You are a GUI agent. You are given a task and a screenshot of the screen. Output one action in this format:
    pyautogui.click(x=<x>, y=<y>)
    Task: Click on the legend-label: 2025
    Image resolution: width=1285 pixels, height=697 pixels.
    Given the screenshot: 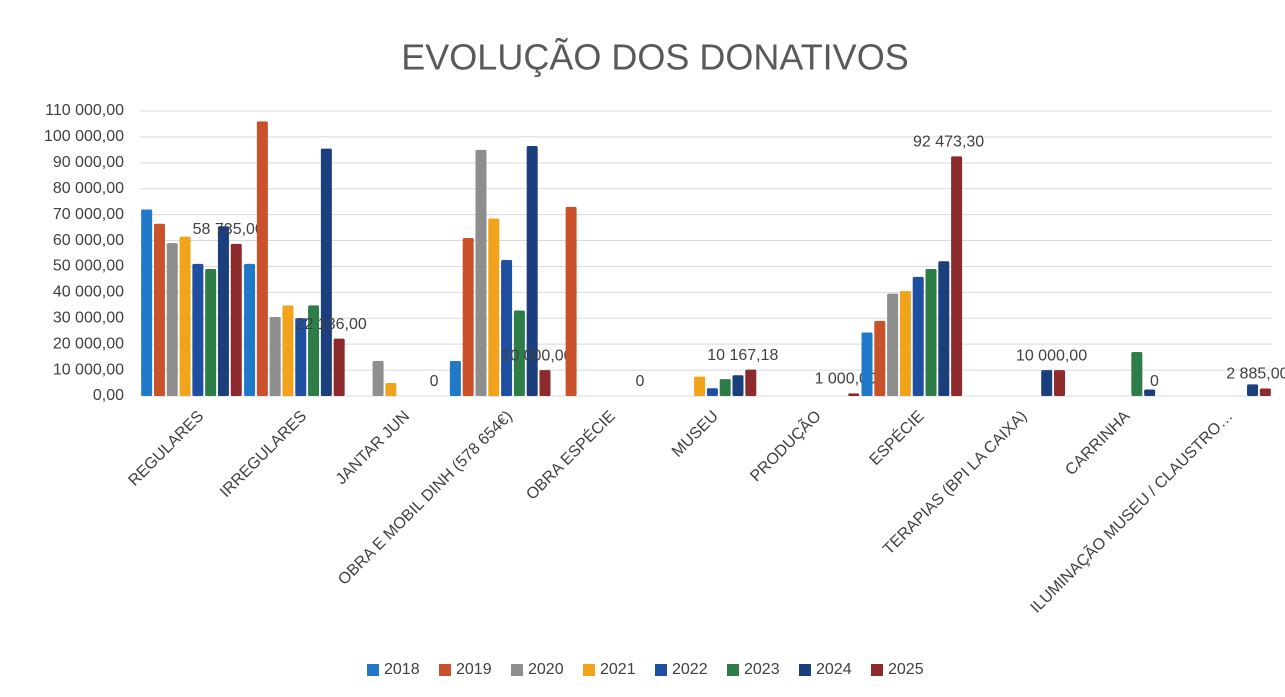 What is the action you would take?
    pyautogui.click(x=906, y=669)
    